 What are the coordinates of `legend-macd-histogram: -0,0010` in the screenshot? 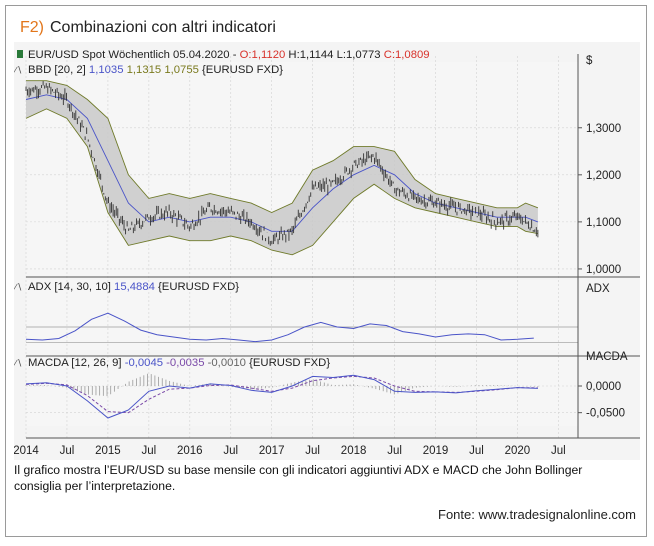 It's located at (228, 363).